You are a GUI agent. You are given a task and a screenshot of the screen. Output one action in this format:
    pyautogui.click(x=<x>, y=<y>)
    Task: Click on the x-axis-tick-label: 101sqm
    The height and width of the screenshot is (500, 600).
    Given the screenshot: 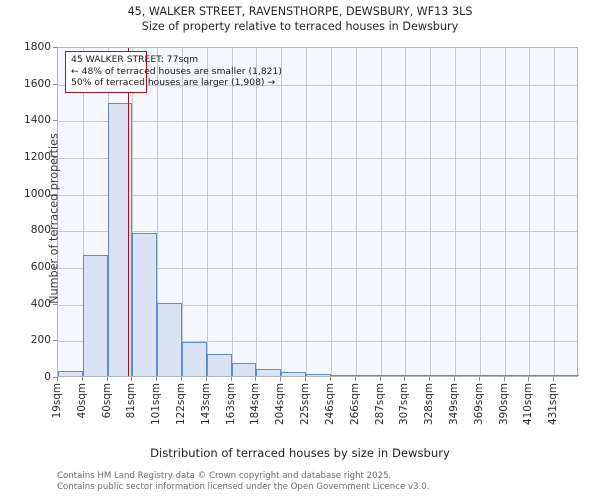 What is the action you would take?
    pyautogui.click(x=156, y=404)
    